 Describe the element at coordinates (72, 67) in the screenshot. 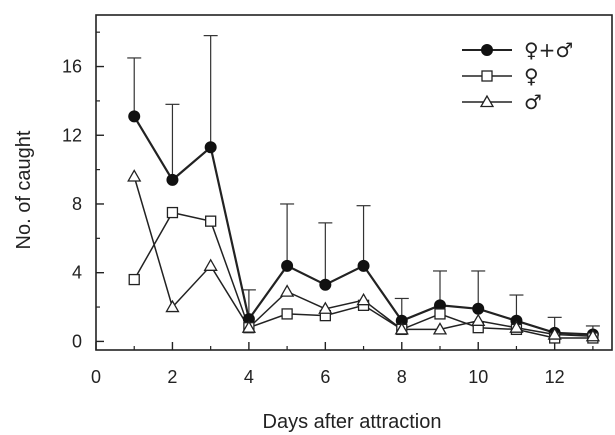

I see `y-tick-label: 16` at that location.